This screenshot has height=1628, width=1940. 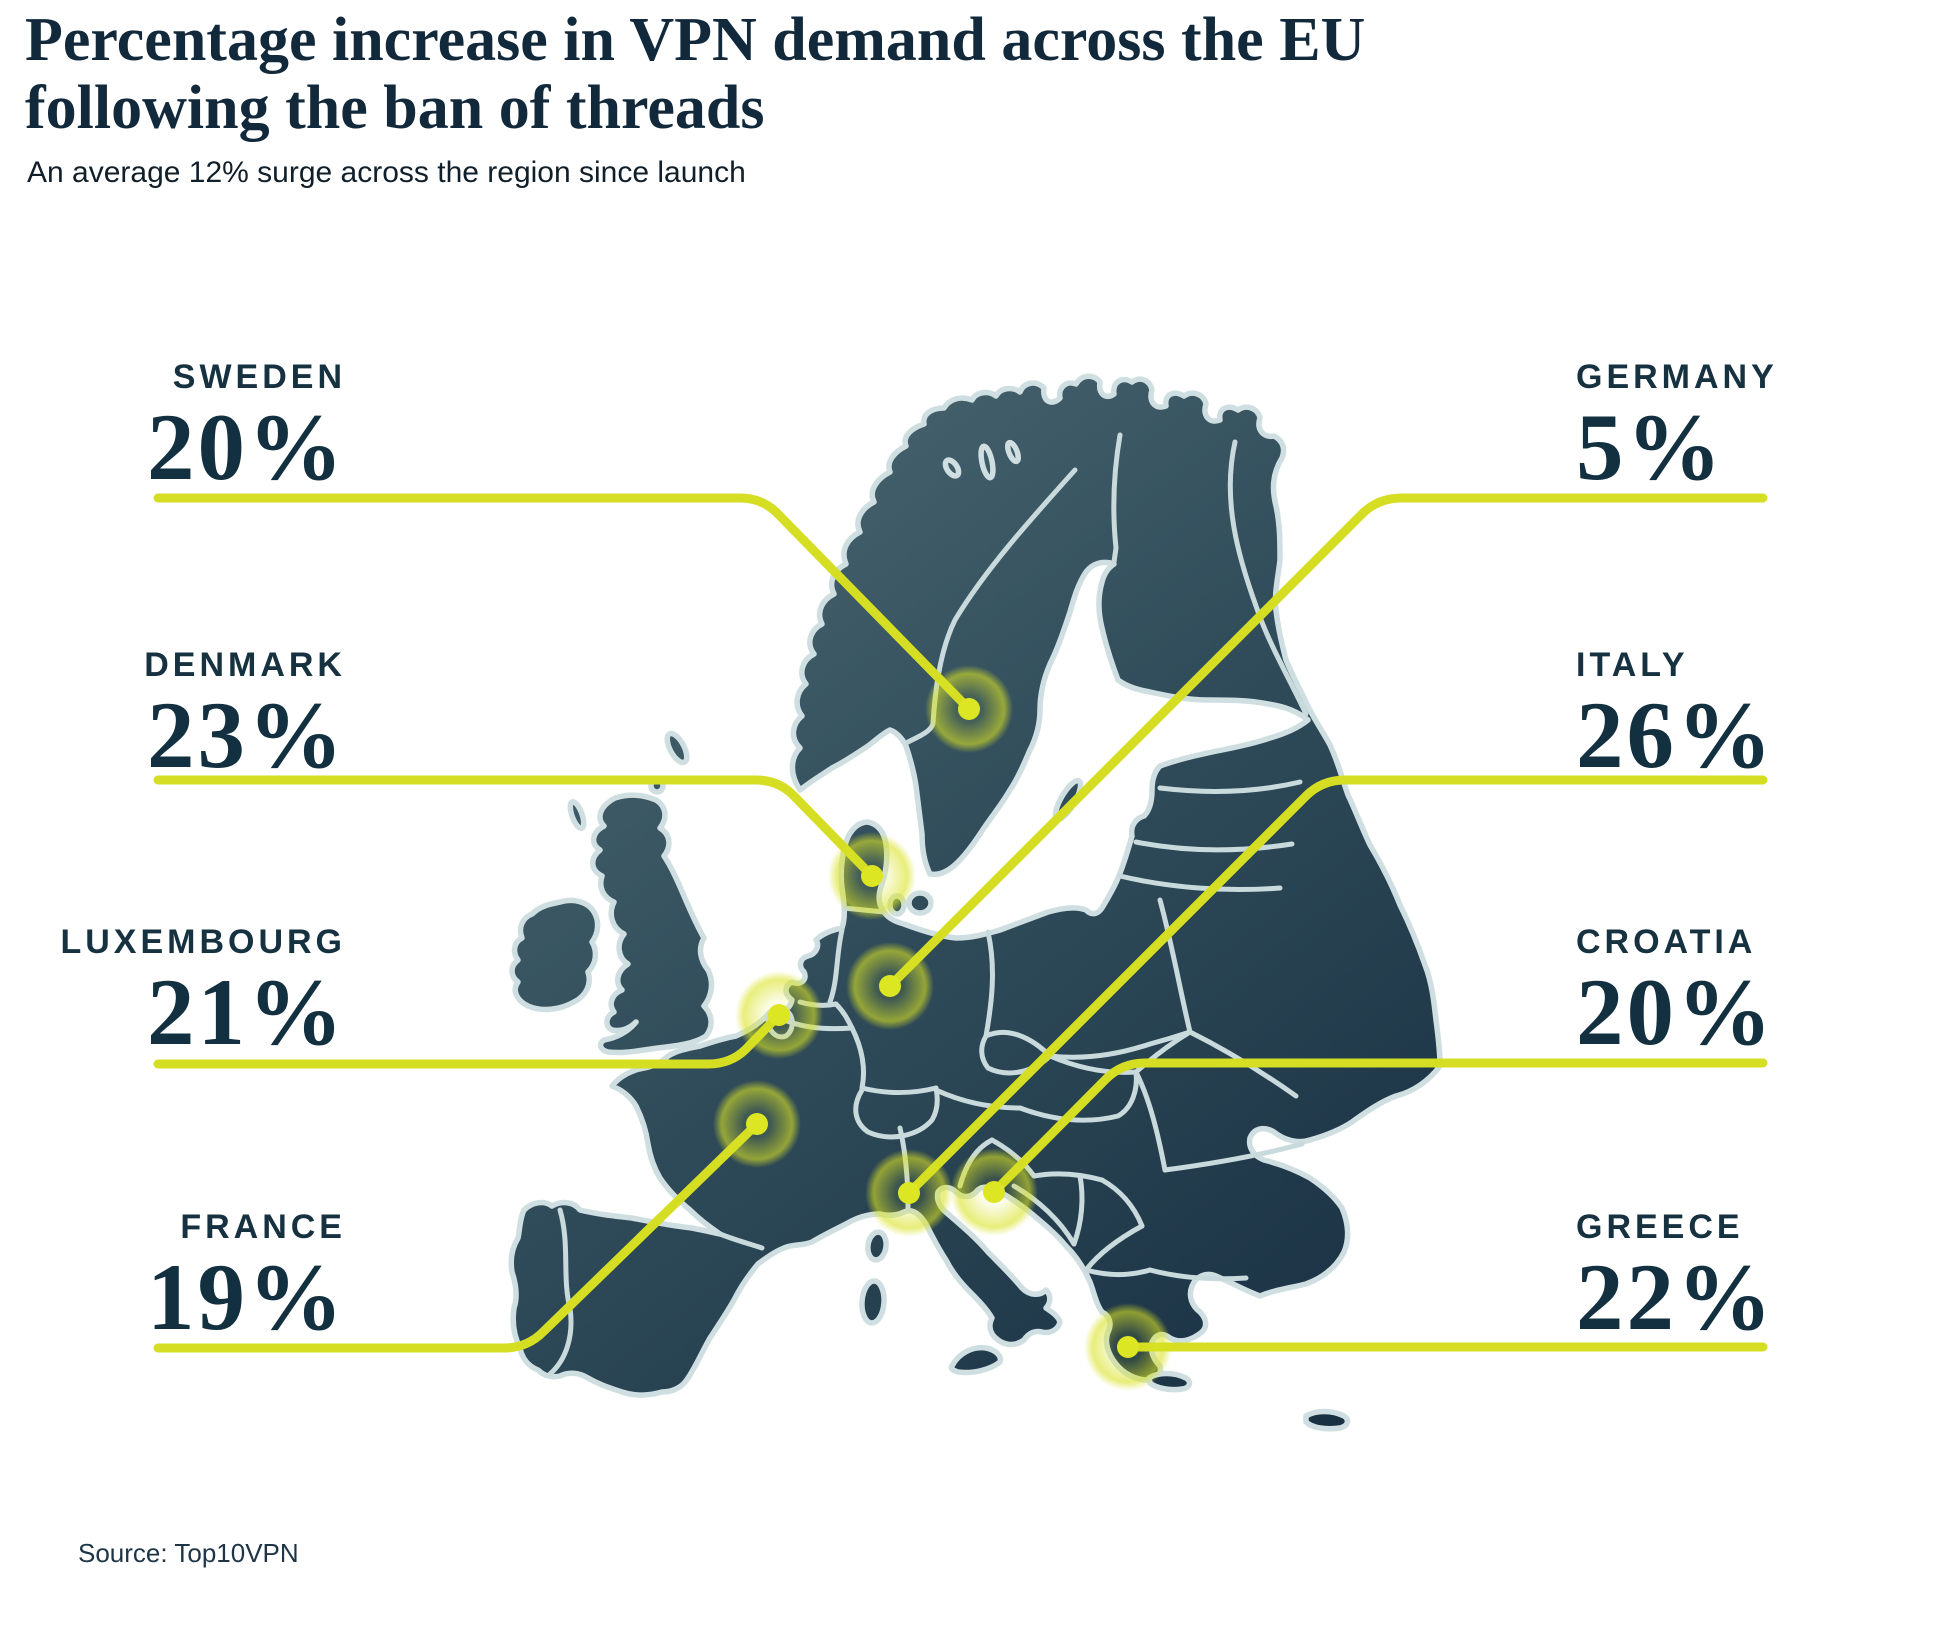 What do you see at coordinates (1016, 1052) in the screenshot?
I see `border-czechia` at bounding box center [1016, 1052].